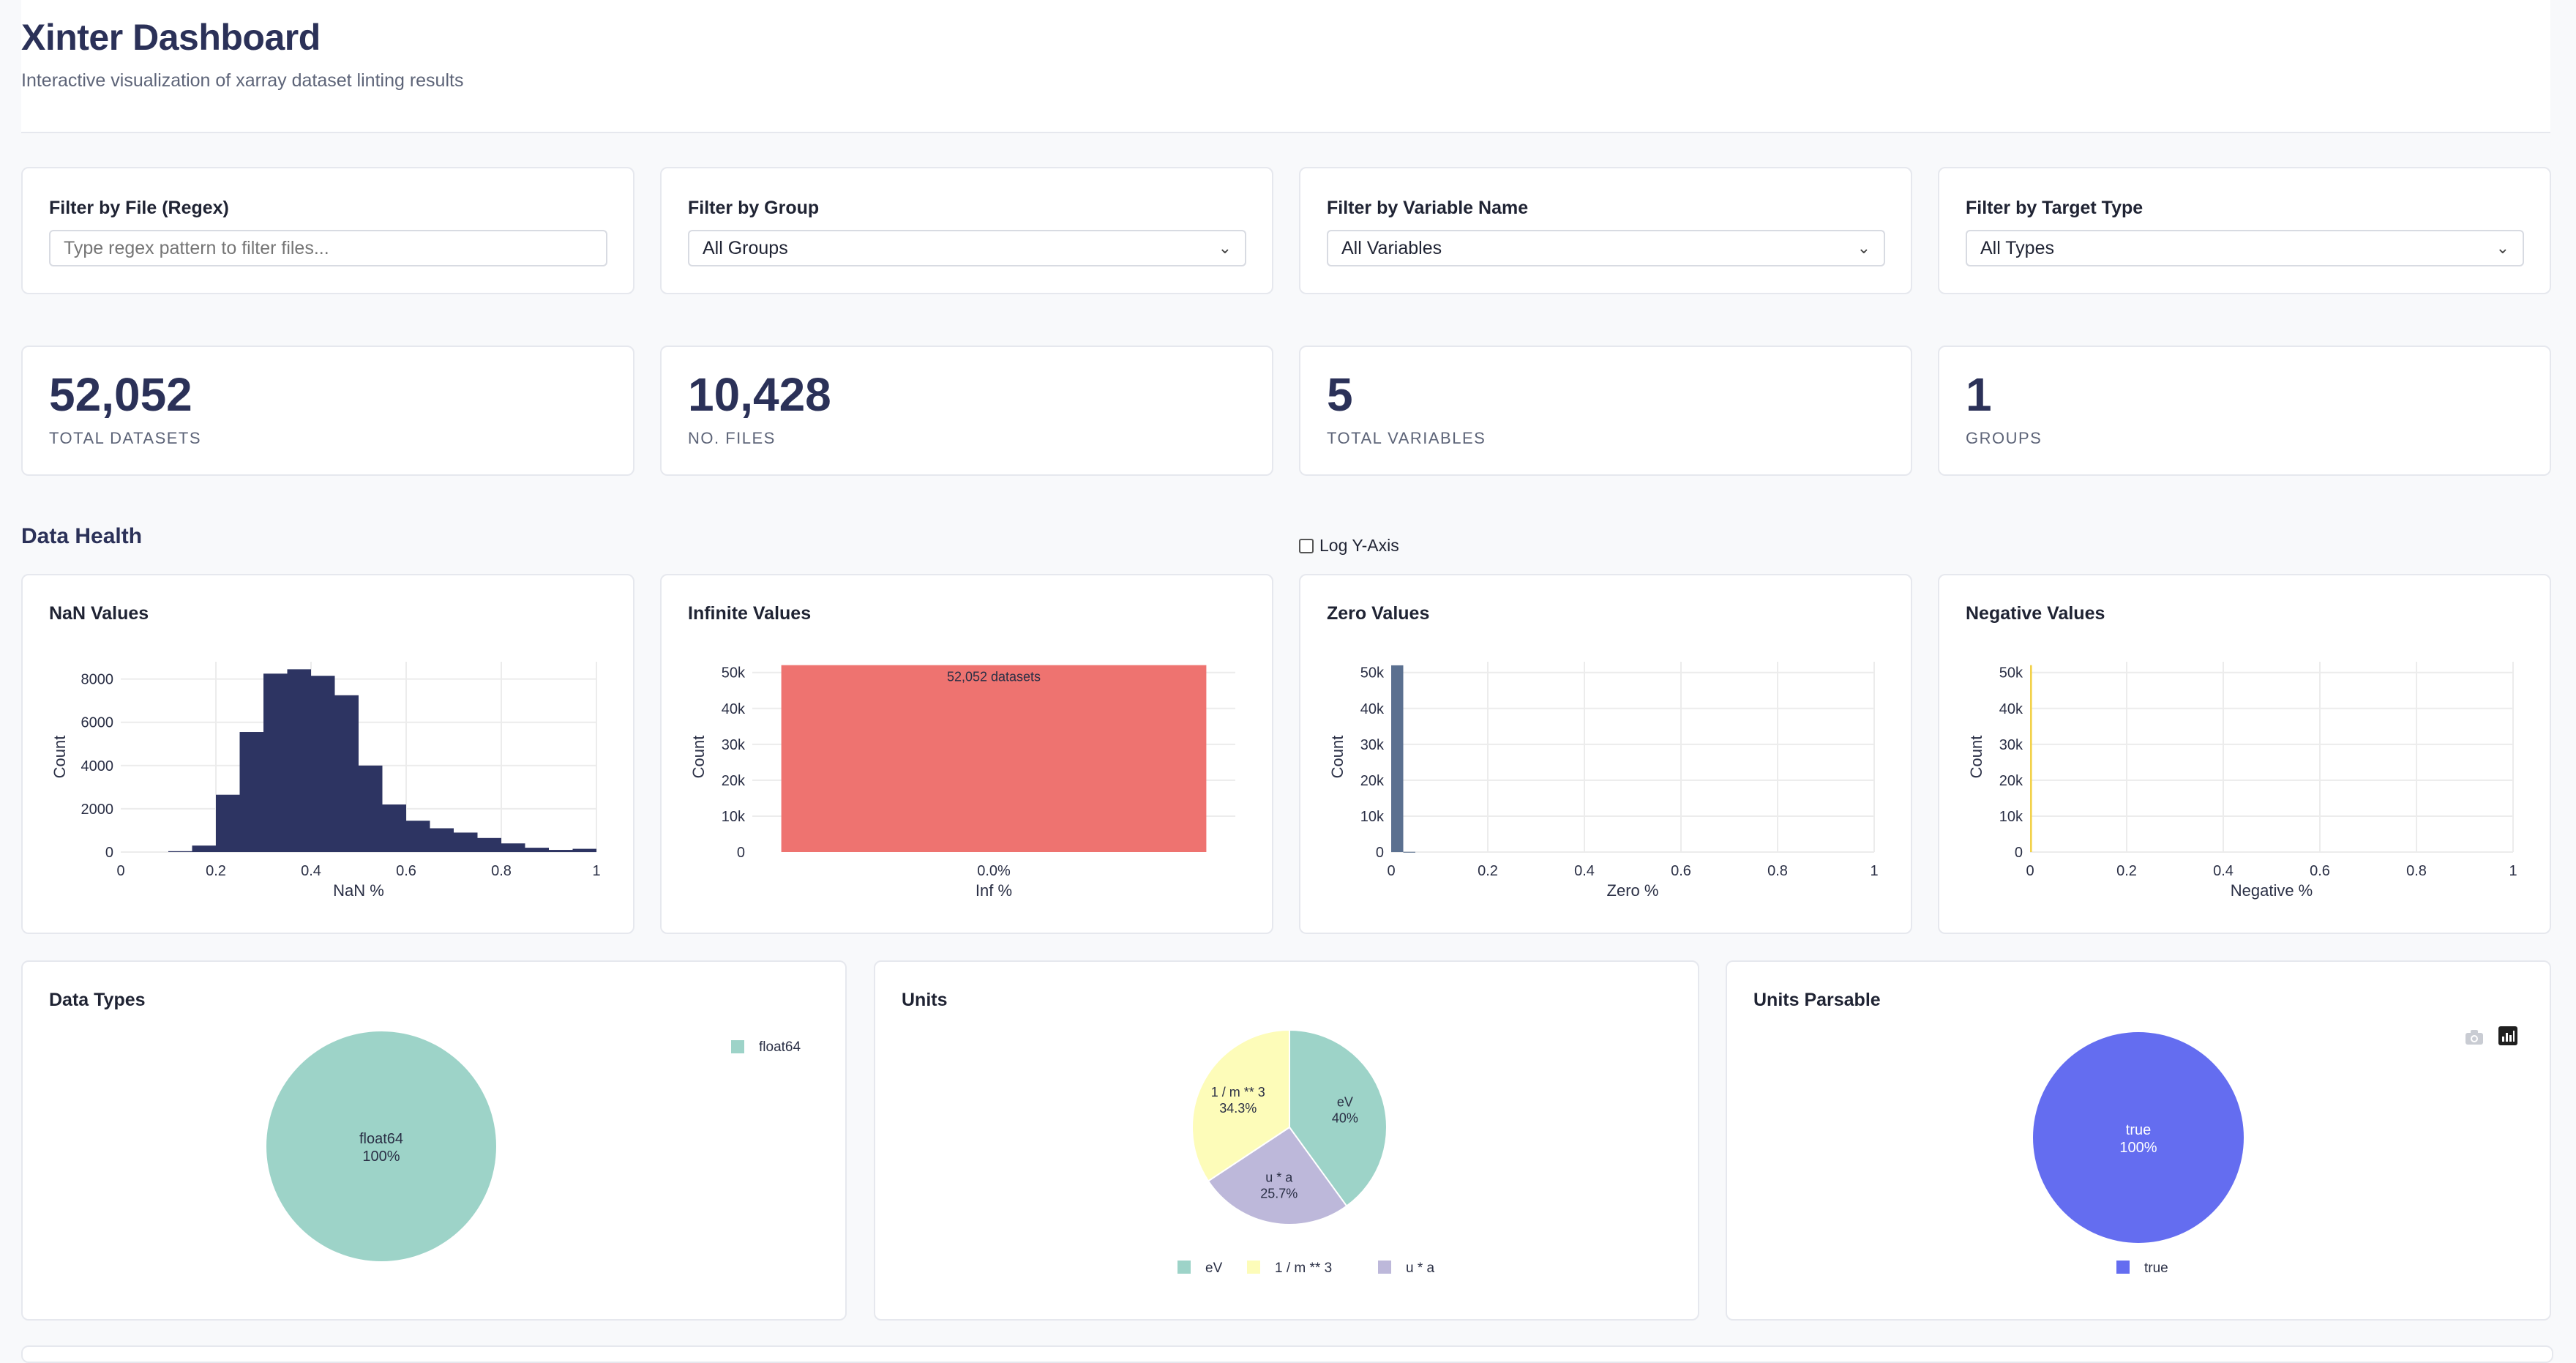 Image resolution: width=2576 pixels, height=1363 pixels. What do you see at coordinates (2156, 1268) in the screenshot?
I see `legend-label: true` at bounding box center [2156, 1268].